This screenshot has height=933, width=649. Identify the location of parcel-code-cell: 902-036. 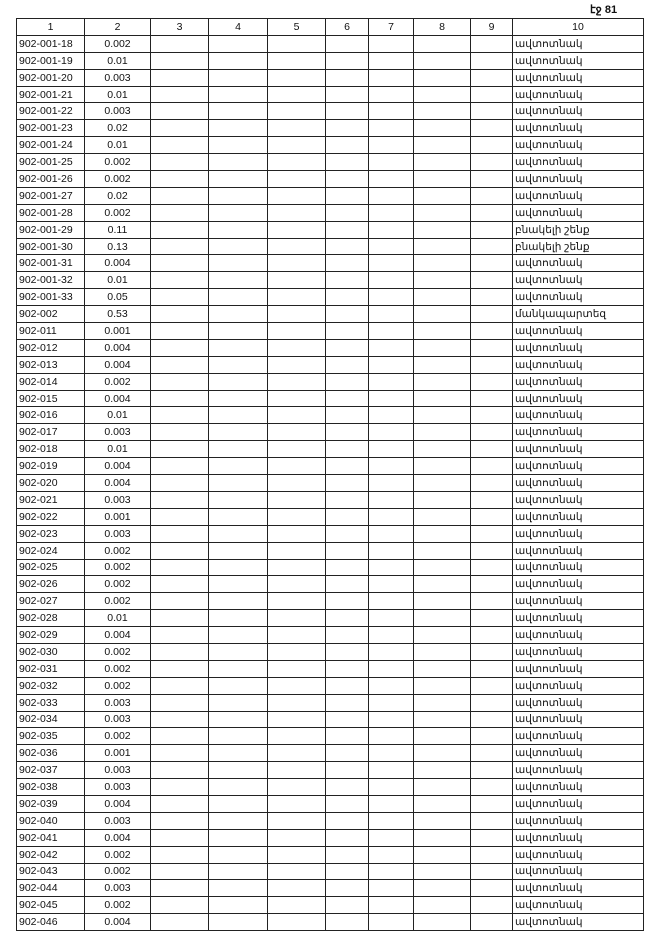
(50, 753).